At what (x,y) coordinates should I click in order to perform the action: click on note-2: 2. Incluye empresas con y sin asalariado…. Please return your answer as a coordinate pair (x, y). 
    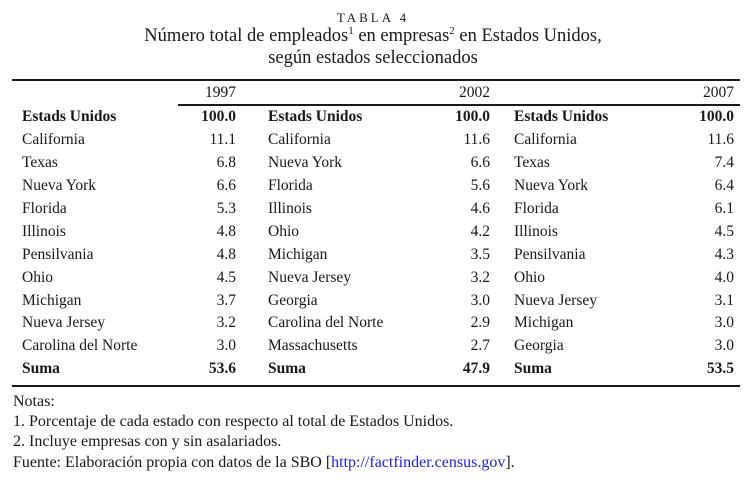
    Looking at the image, I should click on (147, 442).